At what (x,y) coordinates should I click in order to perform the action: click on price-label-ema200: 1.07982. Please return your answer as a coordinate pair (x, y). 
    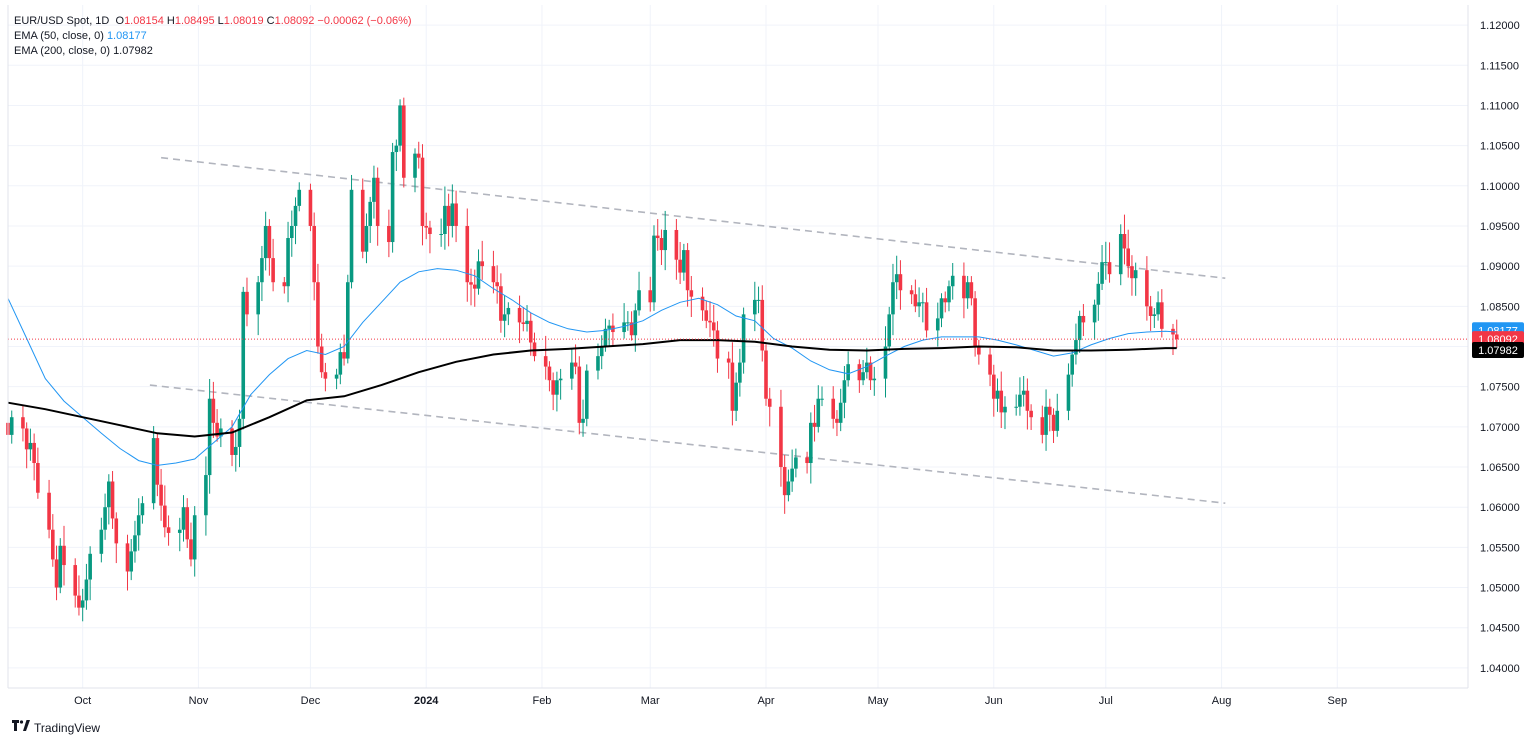
    Looking at the image, I should click on (1498, 351).